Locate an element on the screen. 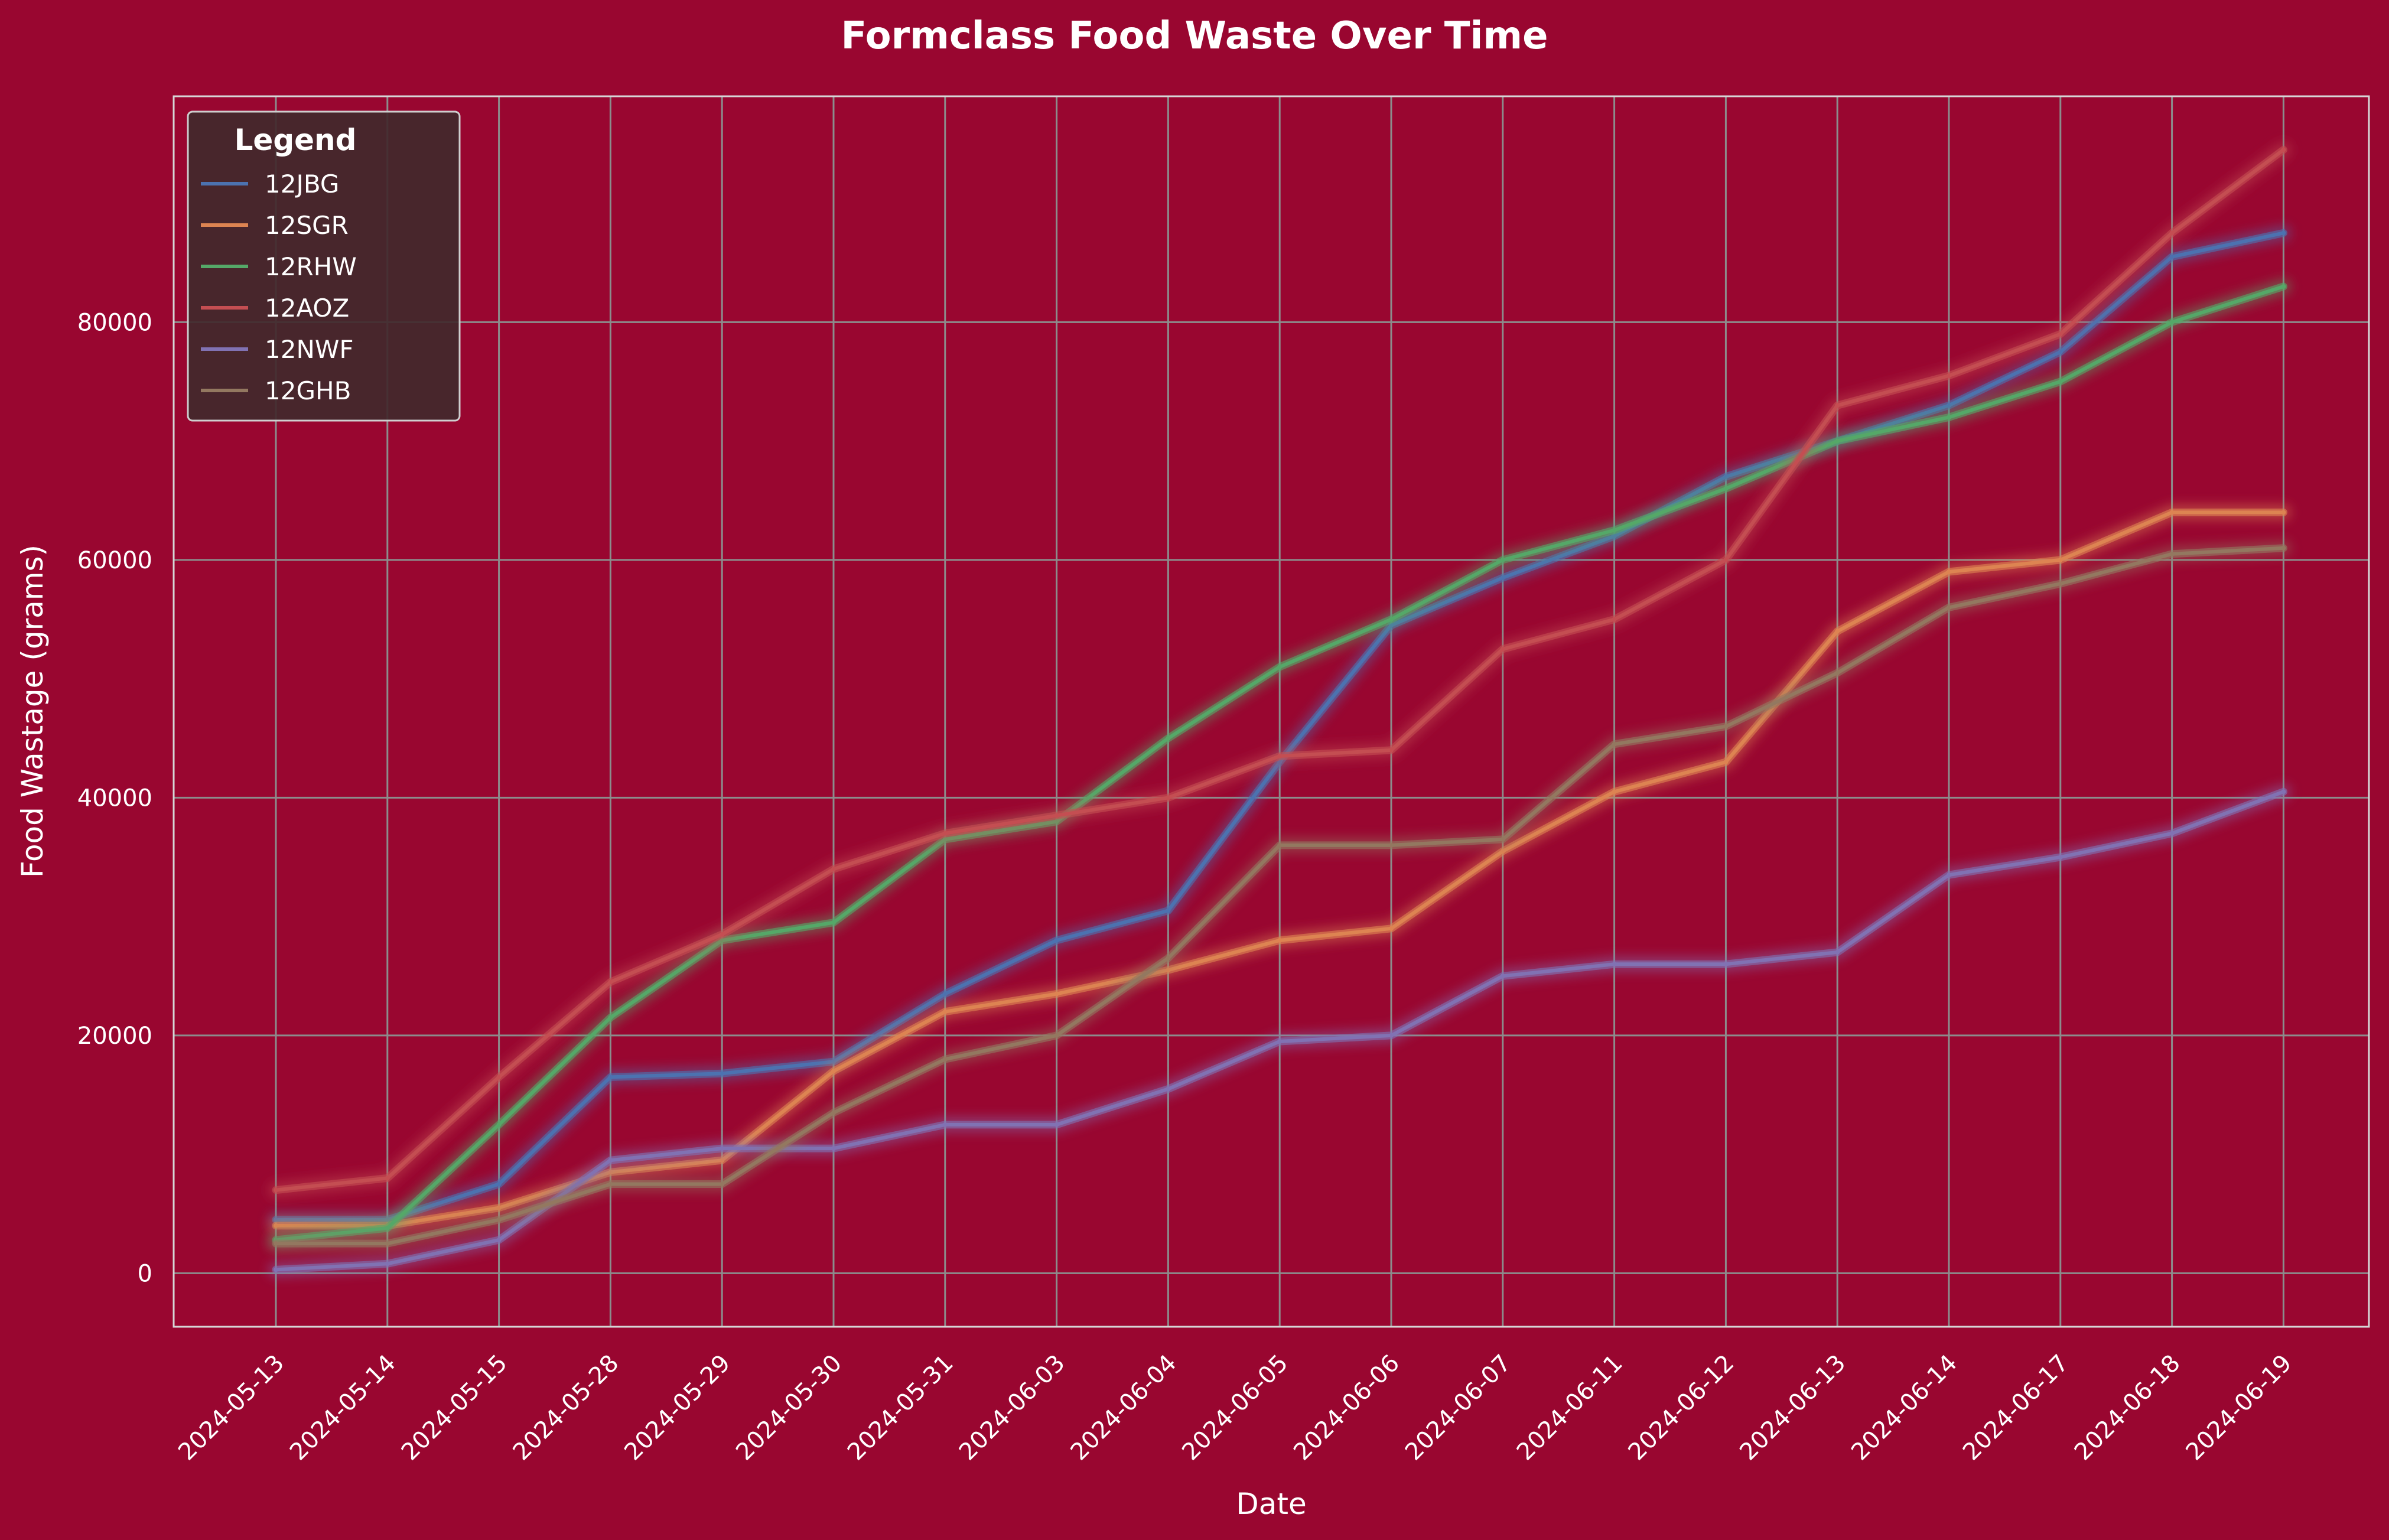  legend: Legend 12JBG 12SGR 12RHW 12AOZ 12NWF 12GHB is located at coordinates (324, 266).